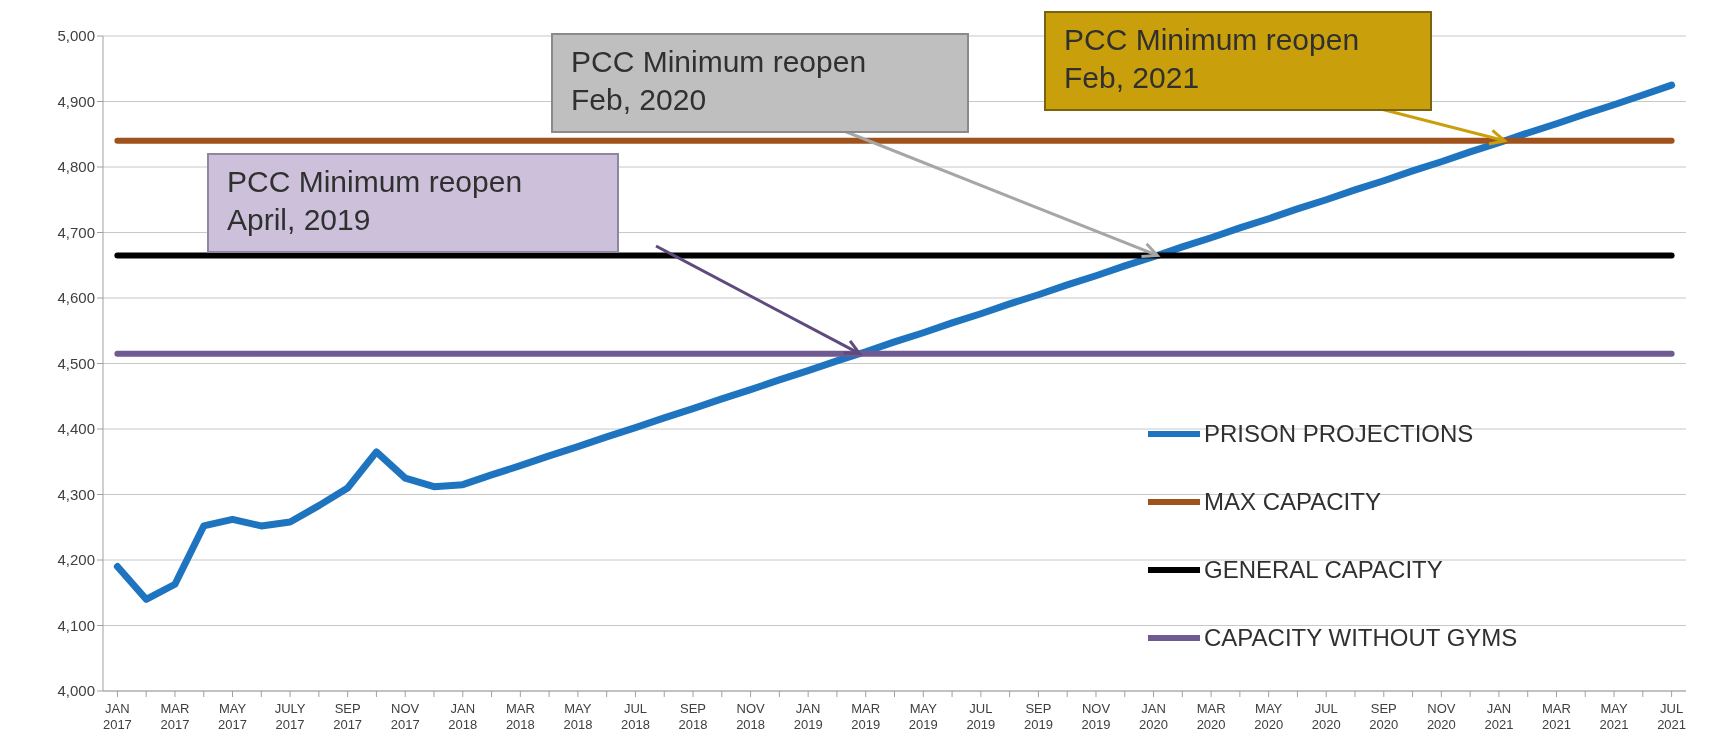  Describe the element at coordinates (578, 716) in the screenshot. I see `x-tick-label: MAY 2018` at that location.